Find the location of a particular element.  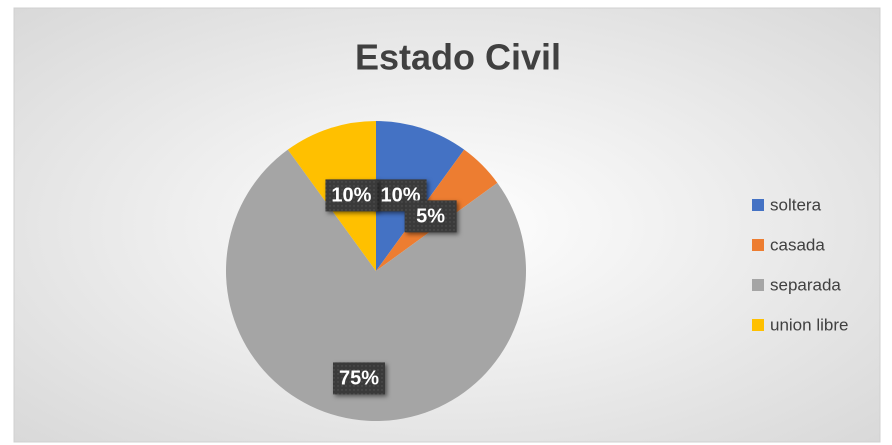

data-label: 75% is located at coordinates (359, 379).